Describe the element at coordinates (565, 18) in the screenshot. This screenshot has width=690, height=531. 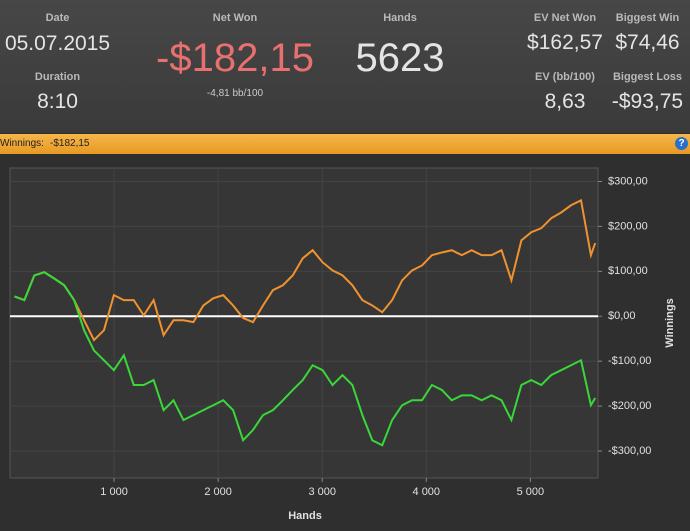
I see `label: EV Net Won` at that location.